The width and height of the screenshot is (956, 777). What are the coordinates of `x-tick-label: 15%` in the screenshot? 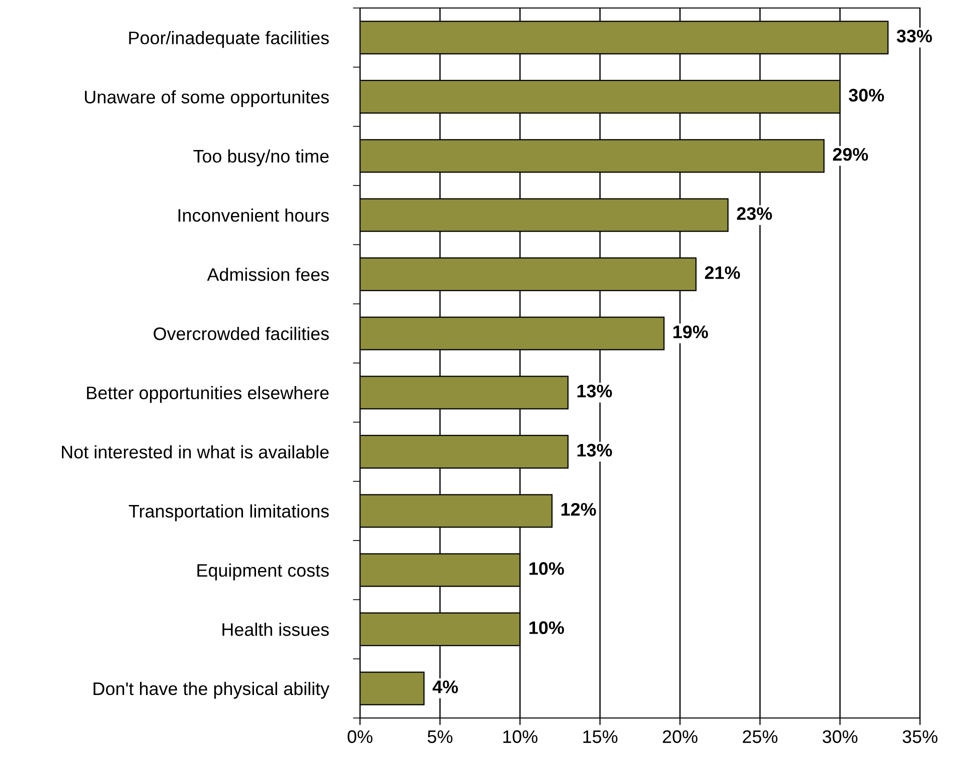 It's located at (600, 737).